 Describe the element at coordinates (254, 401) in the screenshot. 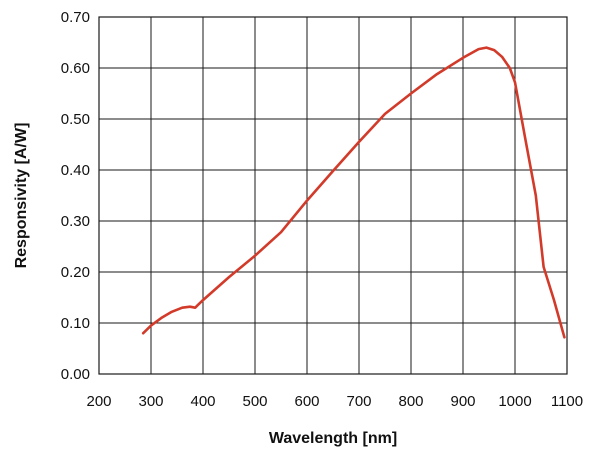

I see `x-tick-label: 500` at that location.